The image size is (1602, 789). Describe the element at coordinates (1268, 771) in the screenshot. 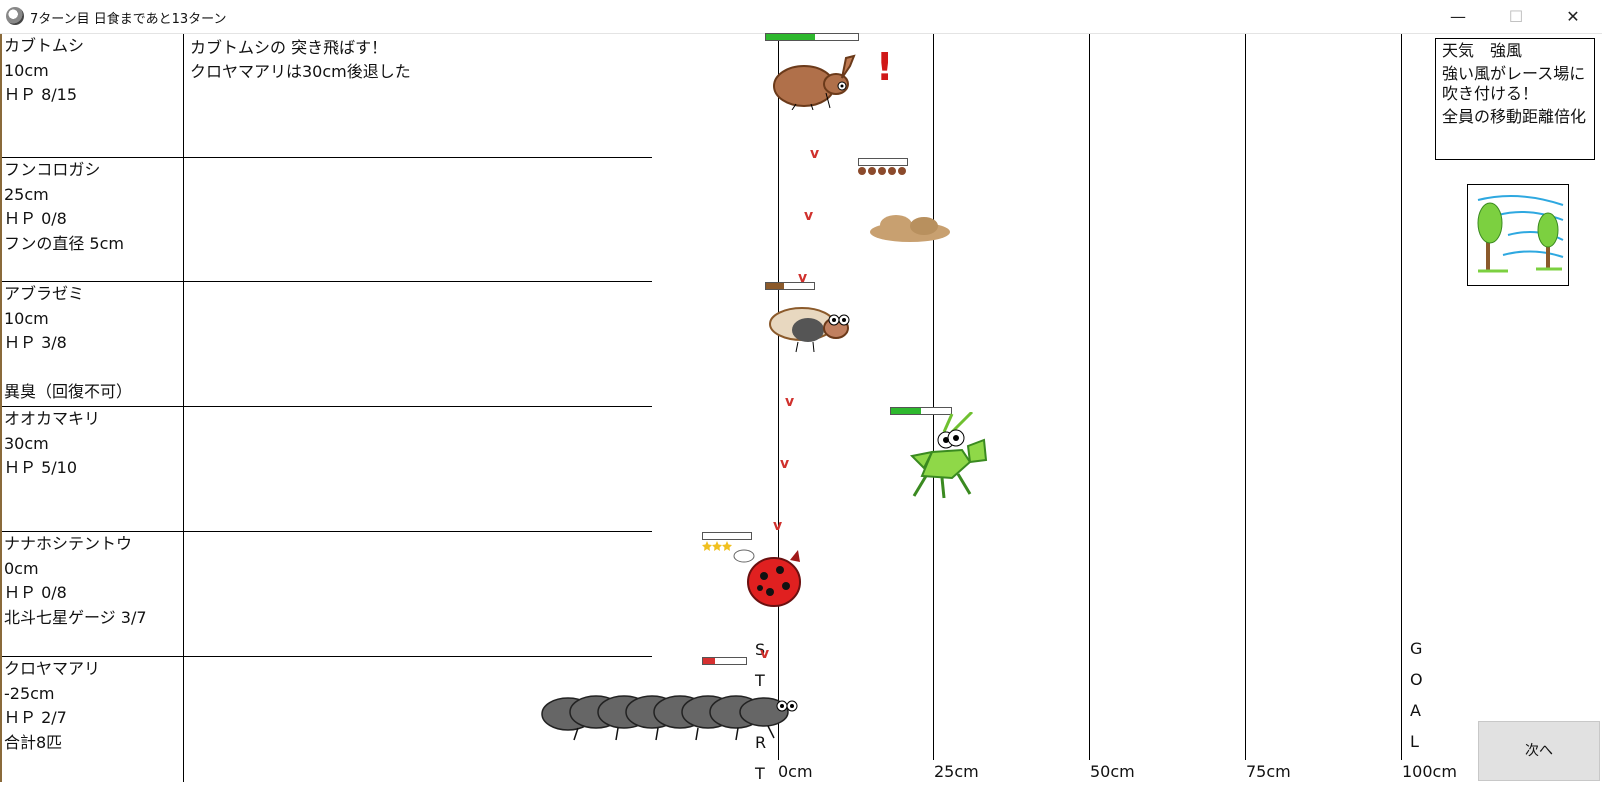

I see `axis-label: 75cm` at that location.